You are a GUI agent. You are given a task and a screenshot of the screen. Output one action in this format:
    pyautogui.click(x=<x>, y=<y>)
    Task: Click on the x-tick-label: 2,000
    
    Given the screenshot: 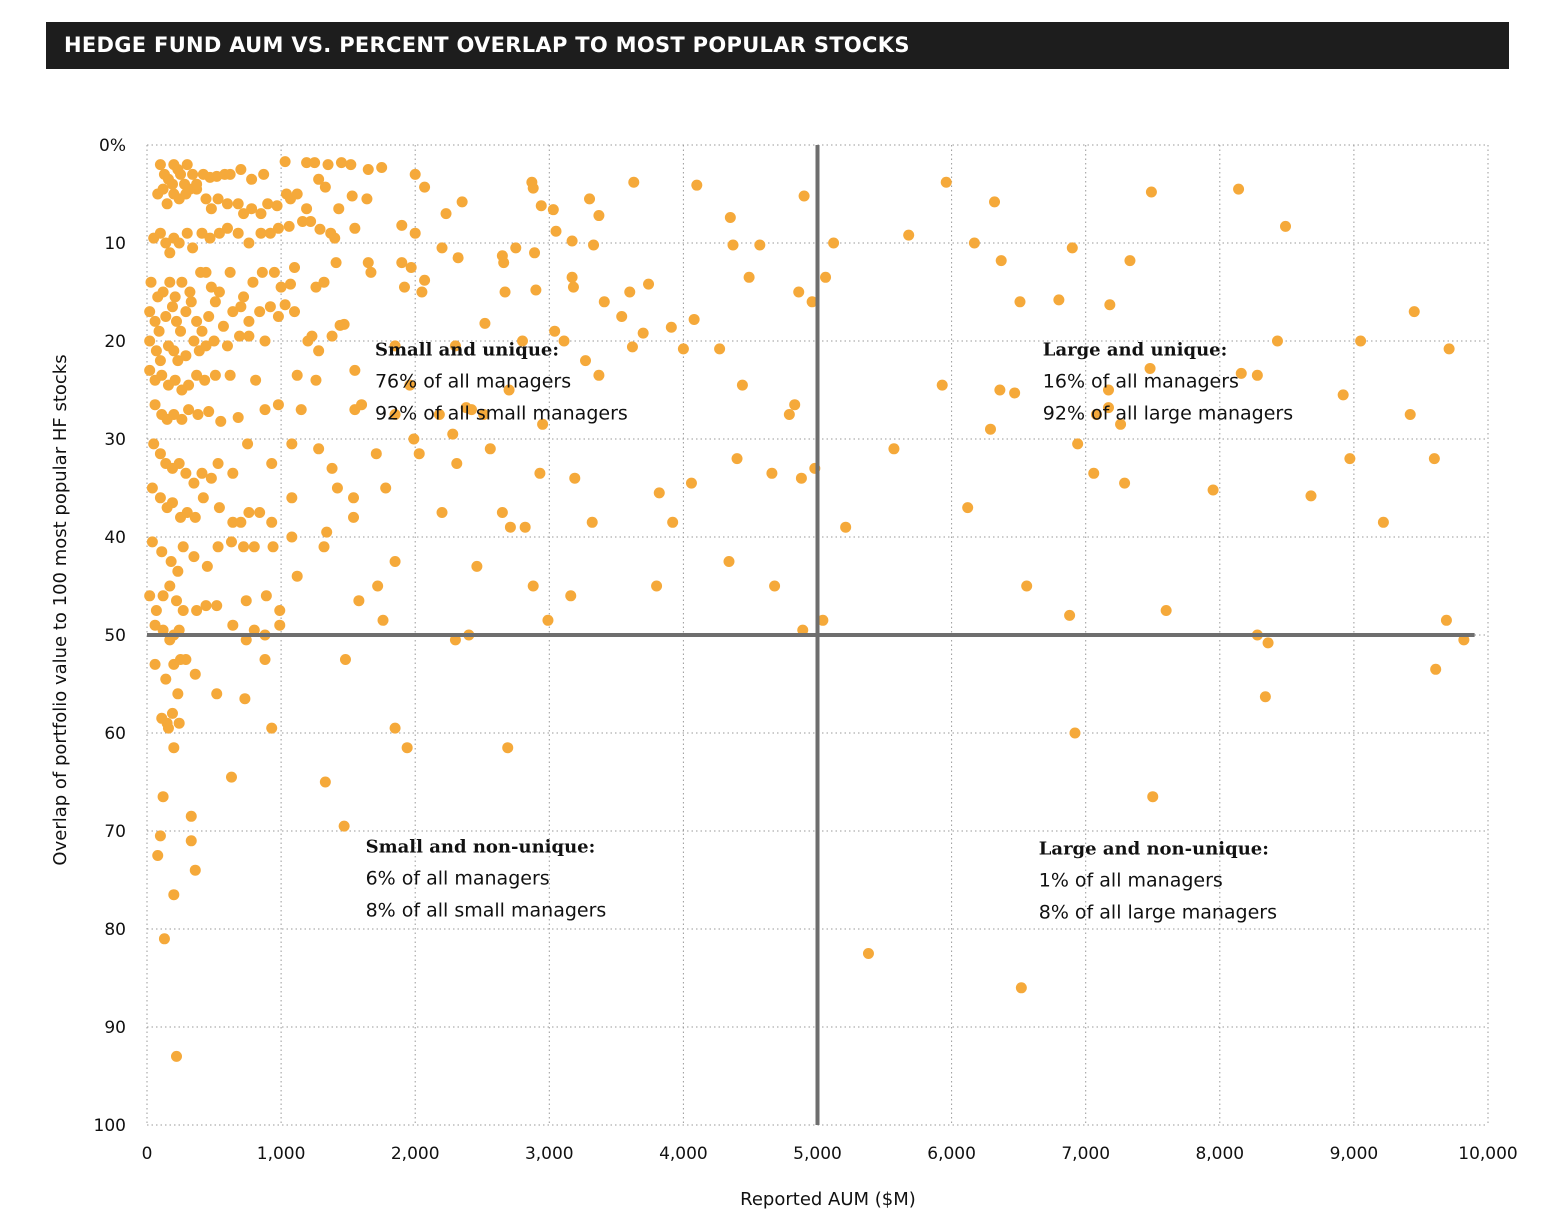 What is the action you would take?
    pyautogui.click(x=415, y=1154)
    